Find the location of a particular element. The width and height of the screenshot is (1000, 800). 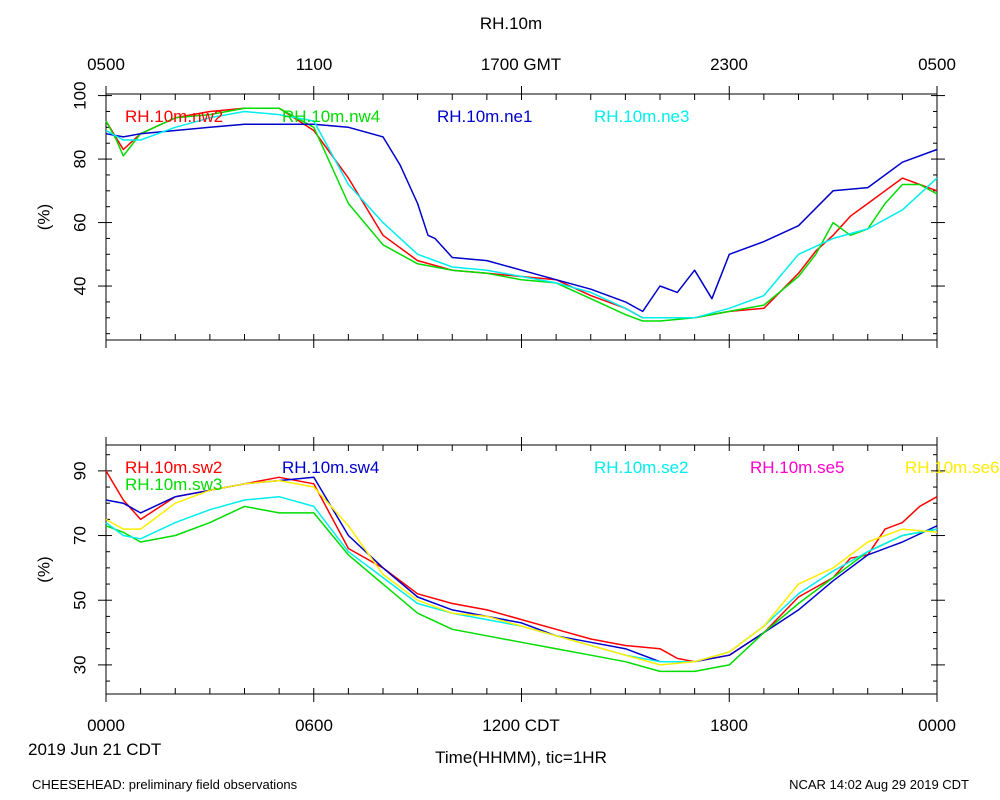

top-axis-tick-label: 2300 is located at coordinates (729, 64).